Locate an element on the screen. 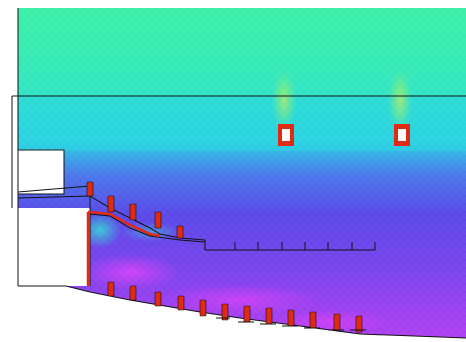 This screenshot has height=342, width=466. bottom-probes is located at coordinates (291, 324).